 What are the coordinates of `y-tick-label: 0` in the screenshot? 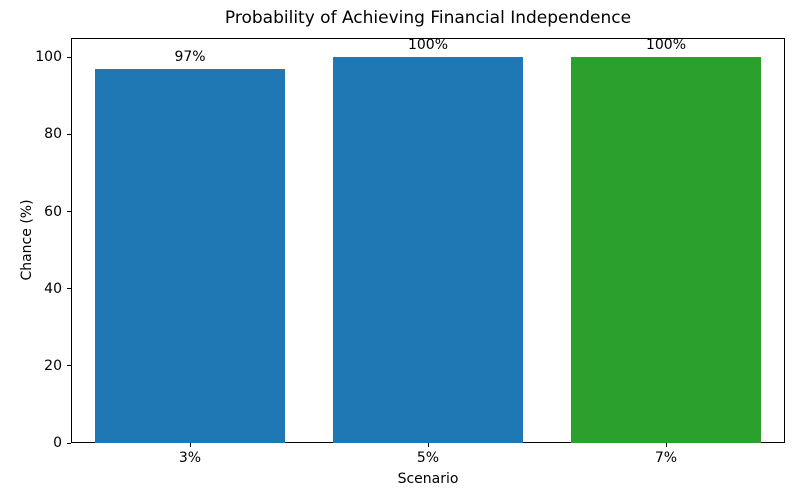 It's located at (57, 443).